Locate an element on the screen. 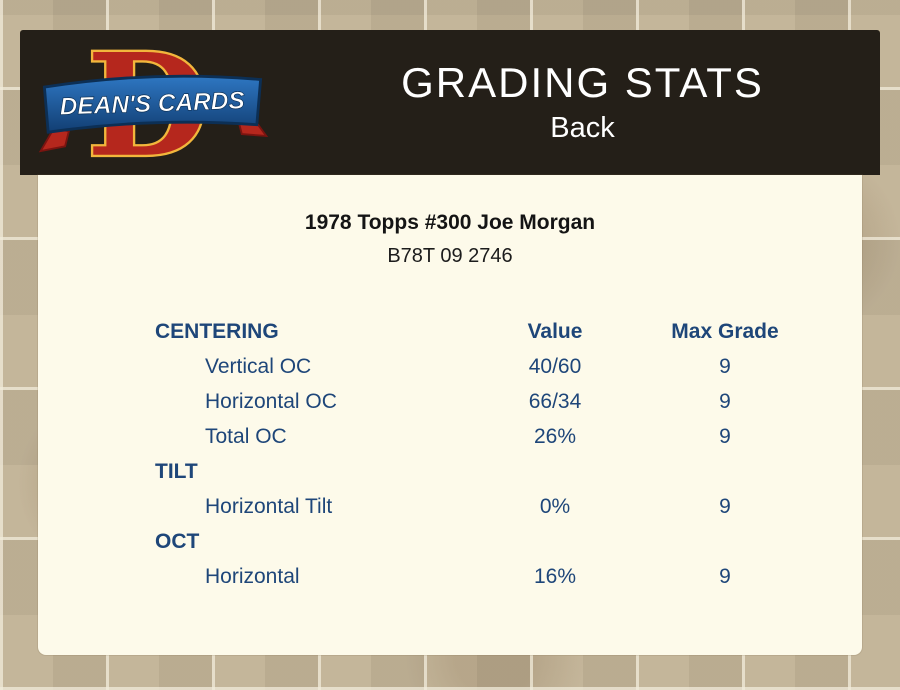 This screenshot has height=690, width=900. row-label: Vertical OC is located at coordinates (258, 366).